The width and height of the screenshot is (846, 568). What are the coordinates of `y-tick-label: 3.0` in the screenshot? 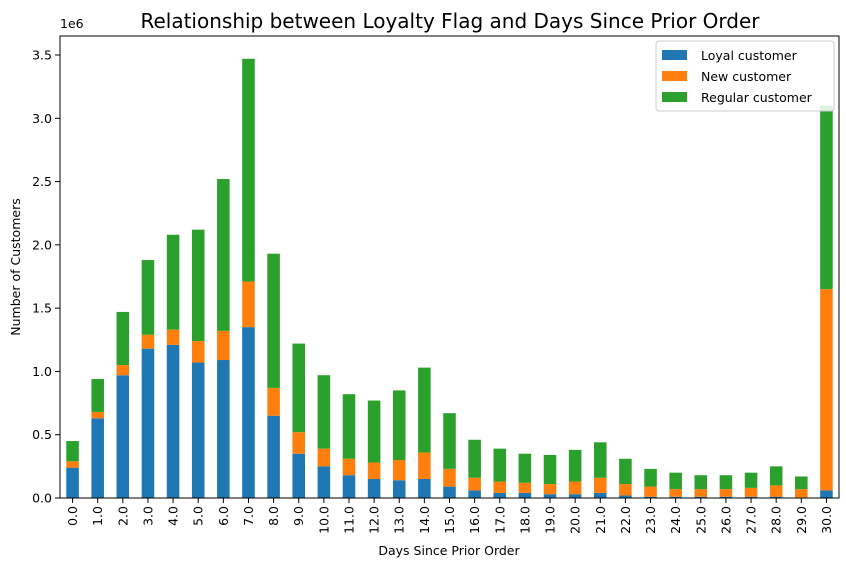 It's located at (42, 118).